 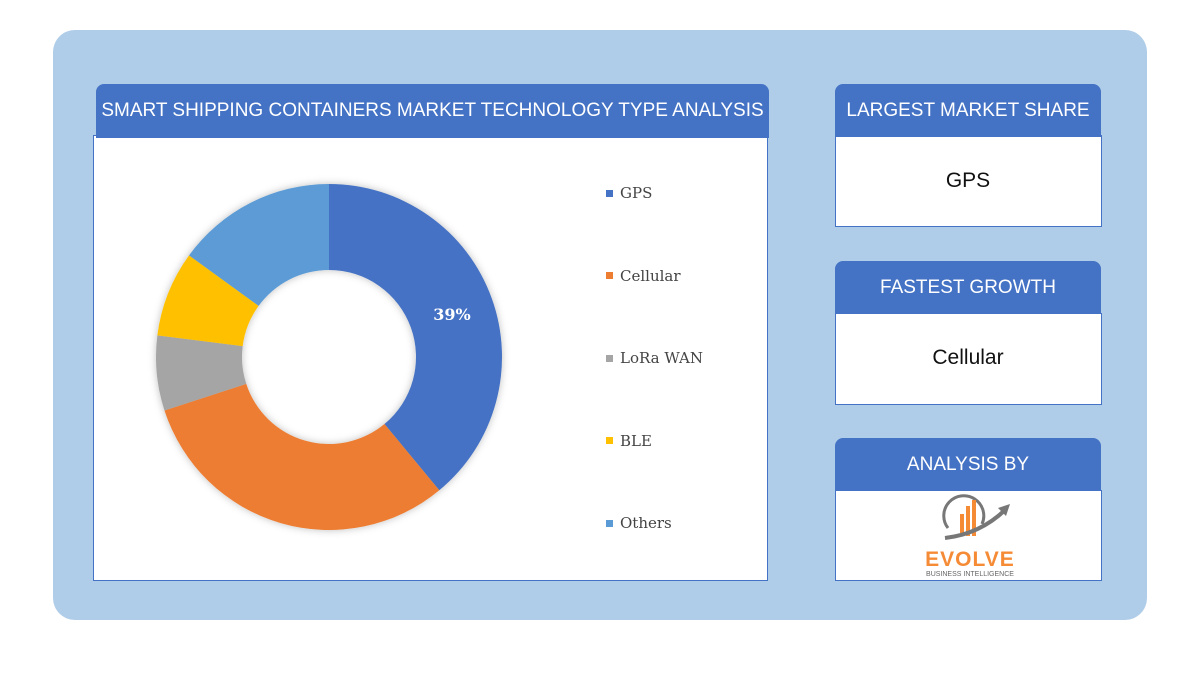 I want to click on evolve-logo: EVOLVE BUSINESS INTELLIGENCE, so click(x=970, y=536).